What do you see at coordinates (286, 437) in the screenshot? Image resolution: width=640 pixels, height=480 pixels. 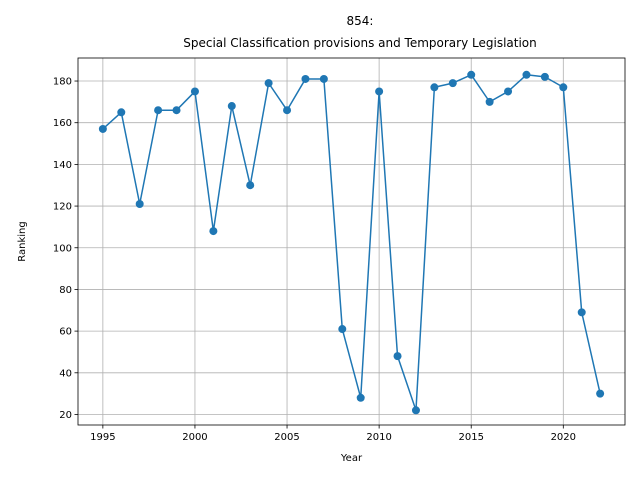 I see `x-tick-label: 2005` at bounding box center [286, 437].